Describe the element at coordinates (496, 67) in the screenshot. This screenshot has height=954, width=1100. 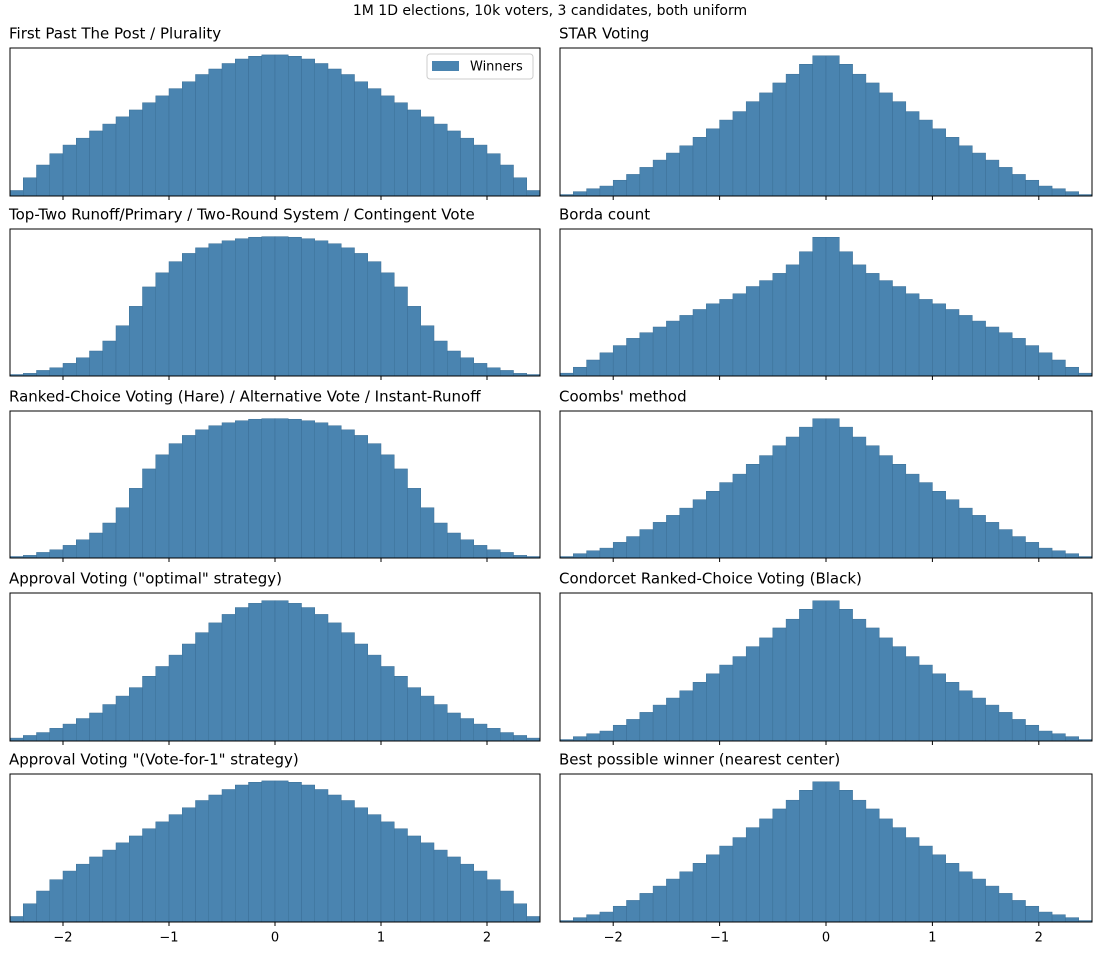
I see `legend-label: Winners` at that location.